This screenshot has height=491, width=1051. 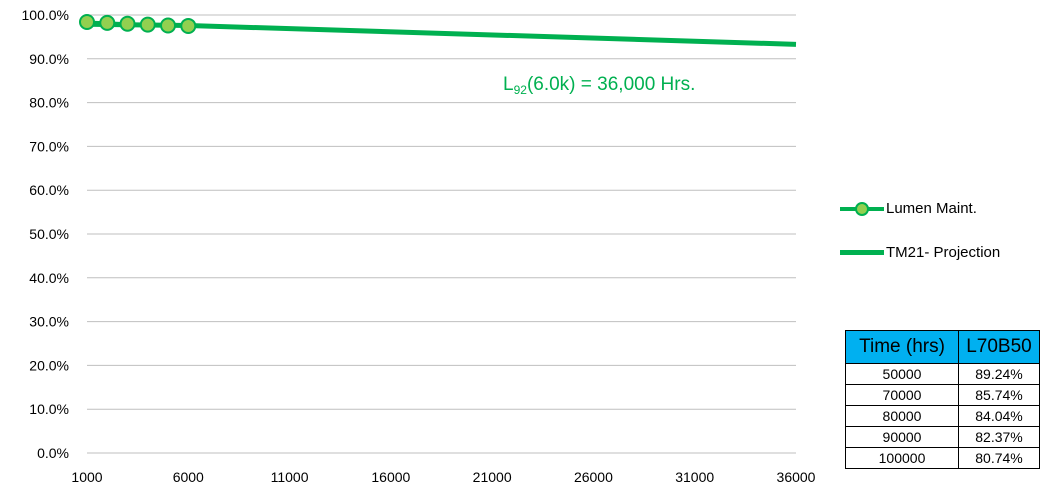 What do you see at coordinates (943, 252) in the screenshot?
I see `legend-label: TM21- Projection` at bounding box center [943, 252].